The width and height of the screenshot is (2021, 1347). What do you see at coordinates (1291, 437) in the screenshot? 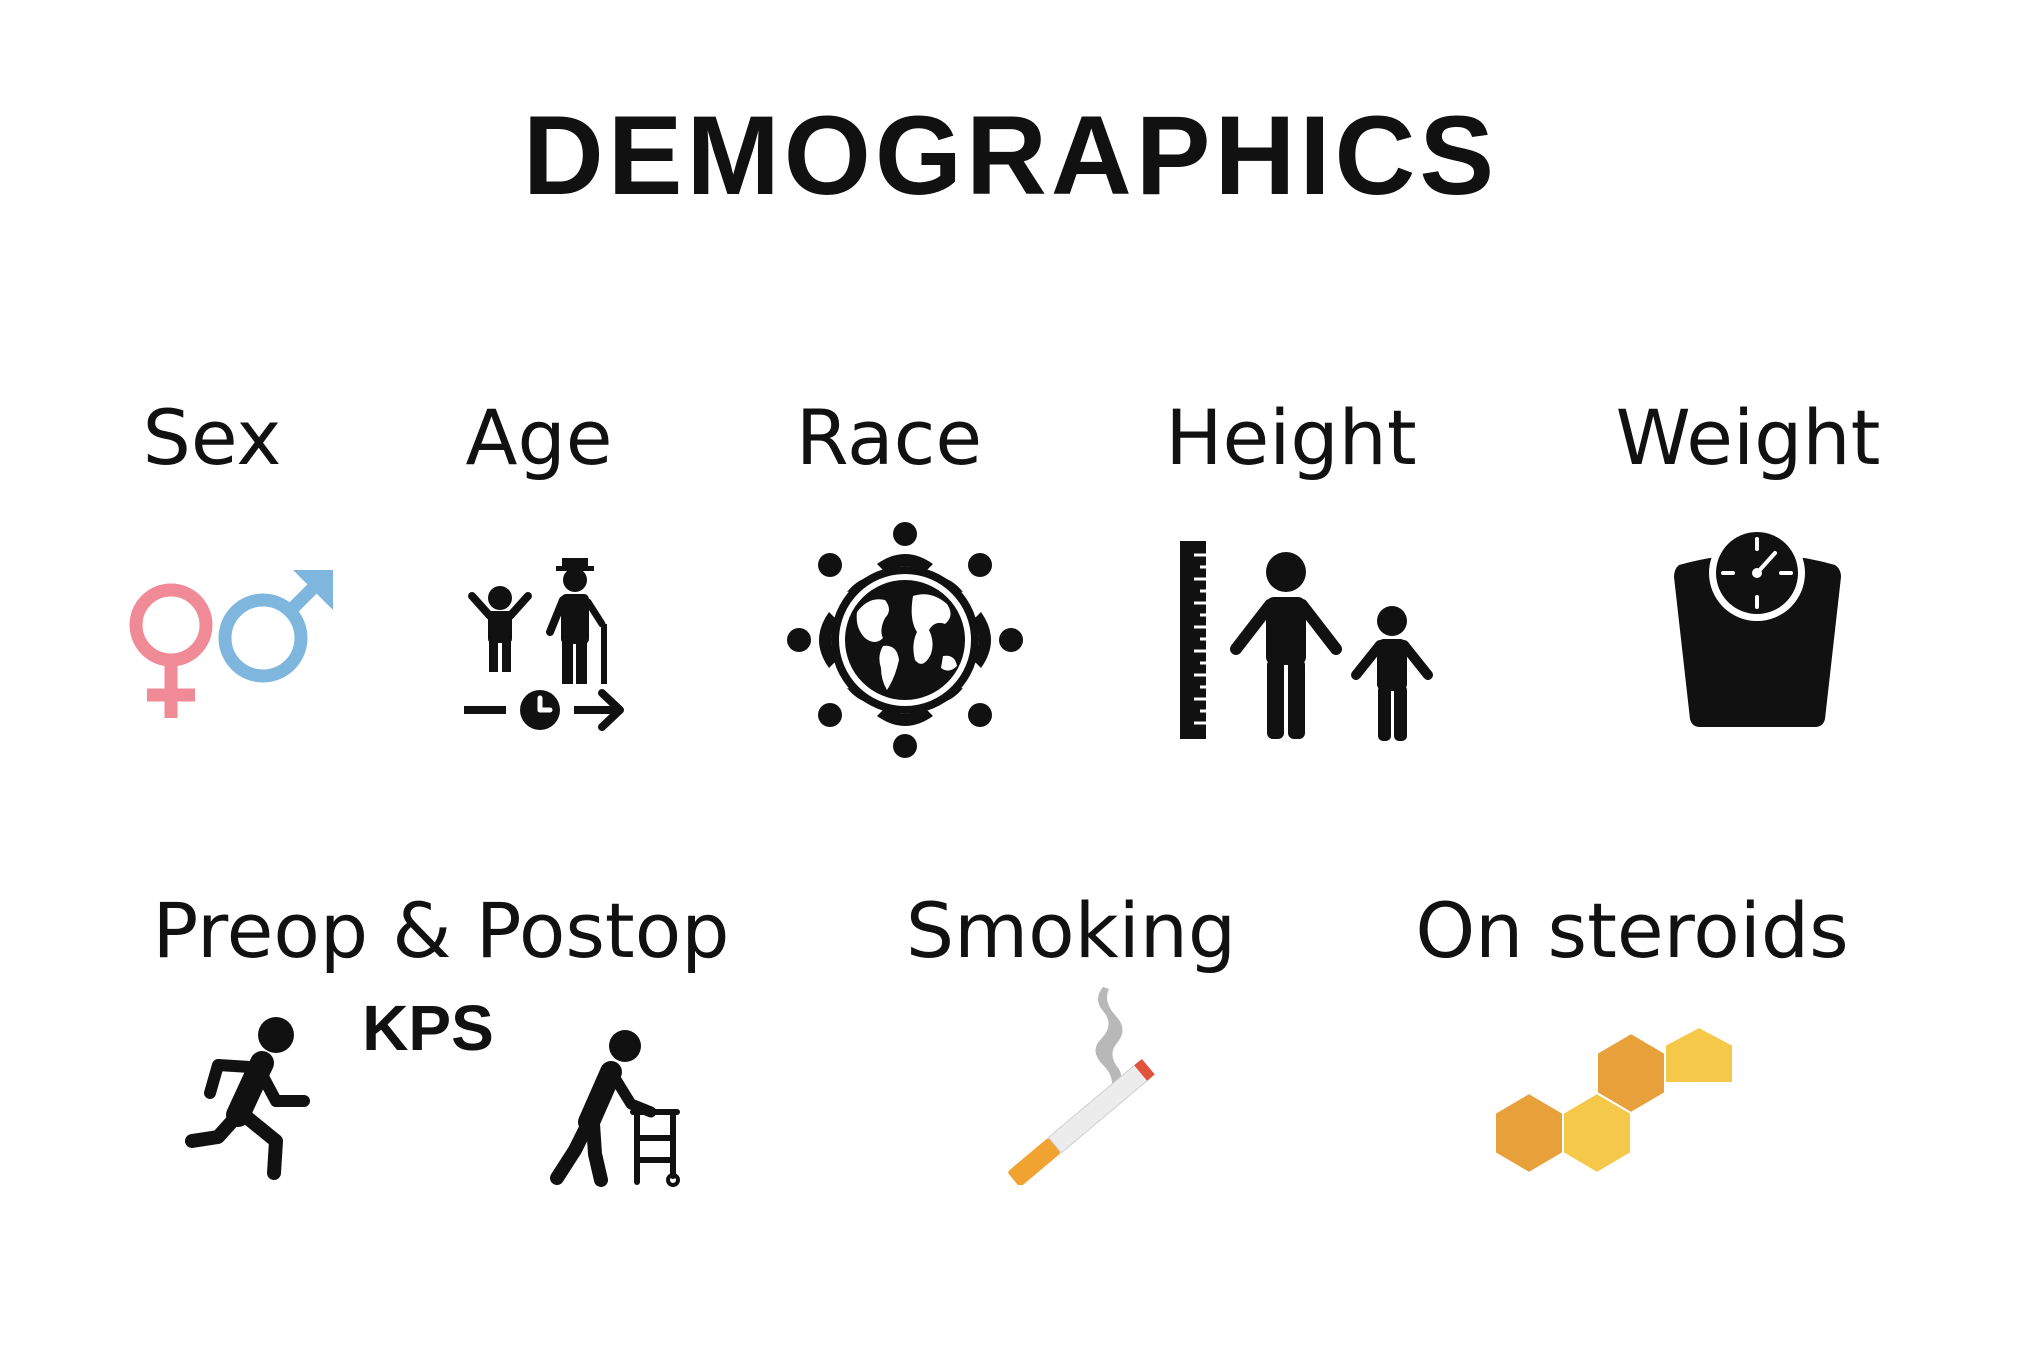
I see `height-label: Height` at bounding box center [1291, 437].